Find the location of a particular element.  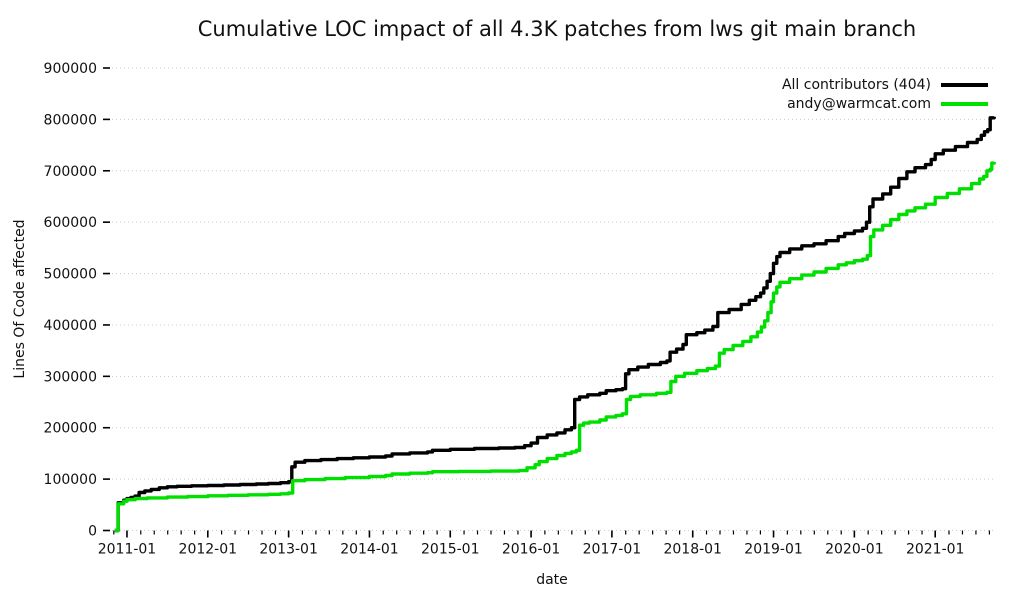

legend-row: andy@warmcat.com is located at coordinates (885, 103).